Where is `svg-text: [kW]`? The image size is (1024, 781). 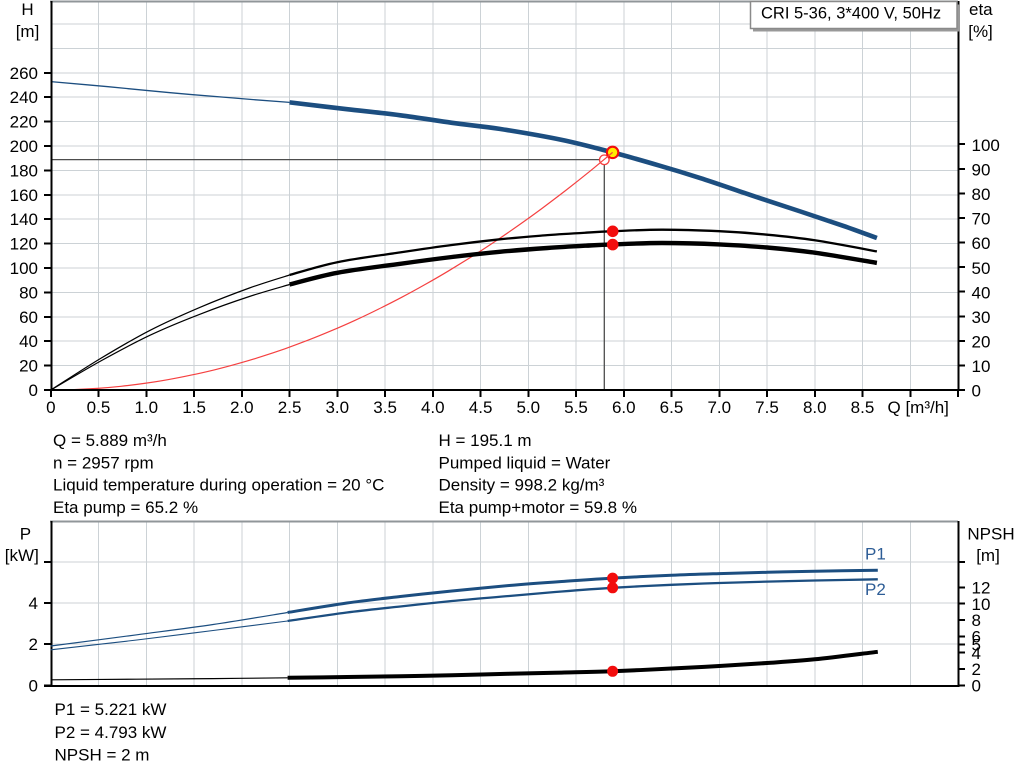
svg-text: [kW] is located at coordinates (22, 555).